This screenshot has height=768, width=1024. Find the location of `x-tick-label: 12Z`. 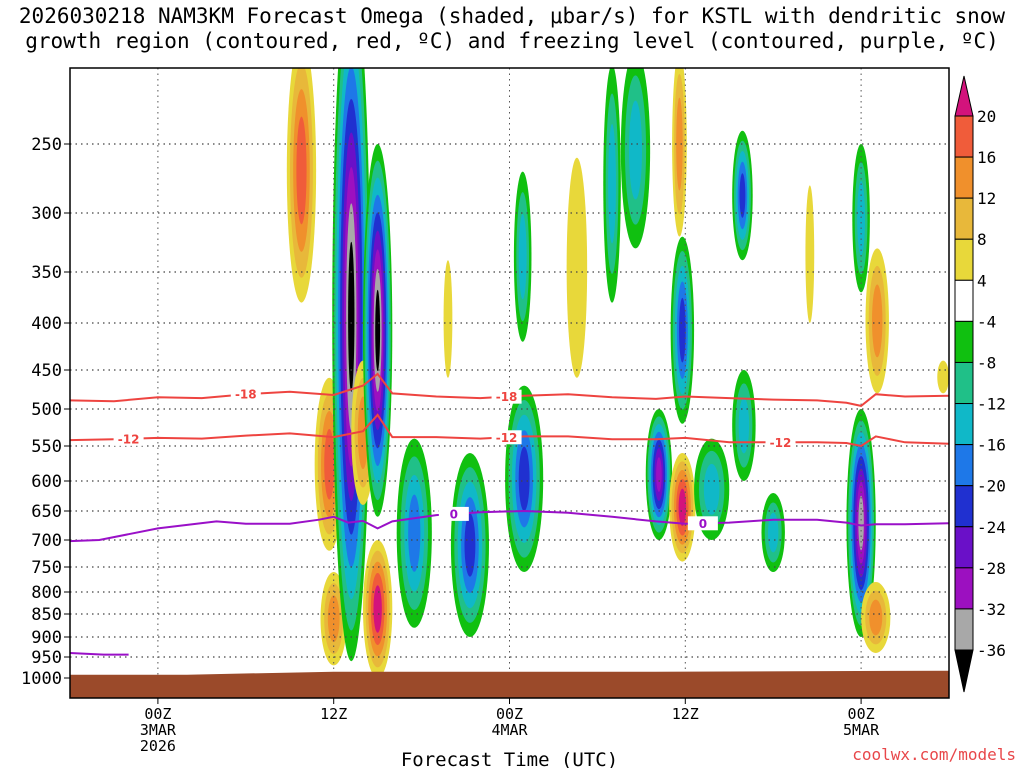

x-tick-label: 12Z is located at coordinates (333, 714).